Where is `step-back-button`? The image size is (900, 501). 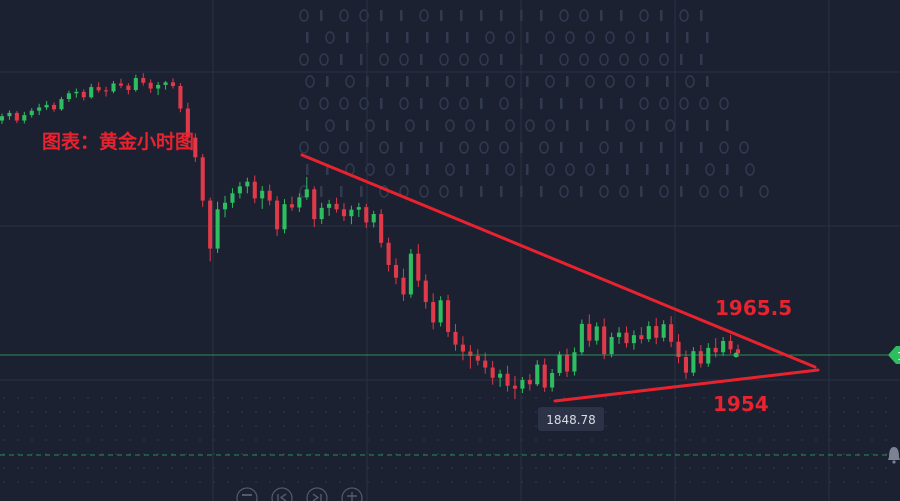
step-back-button is located at coordinates (282, 494).